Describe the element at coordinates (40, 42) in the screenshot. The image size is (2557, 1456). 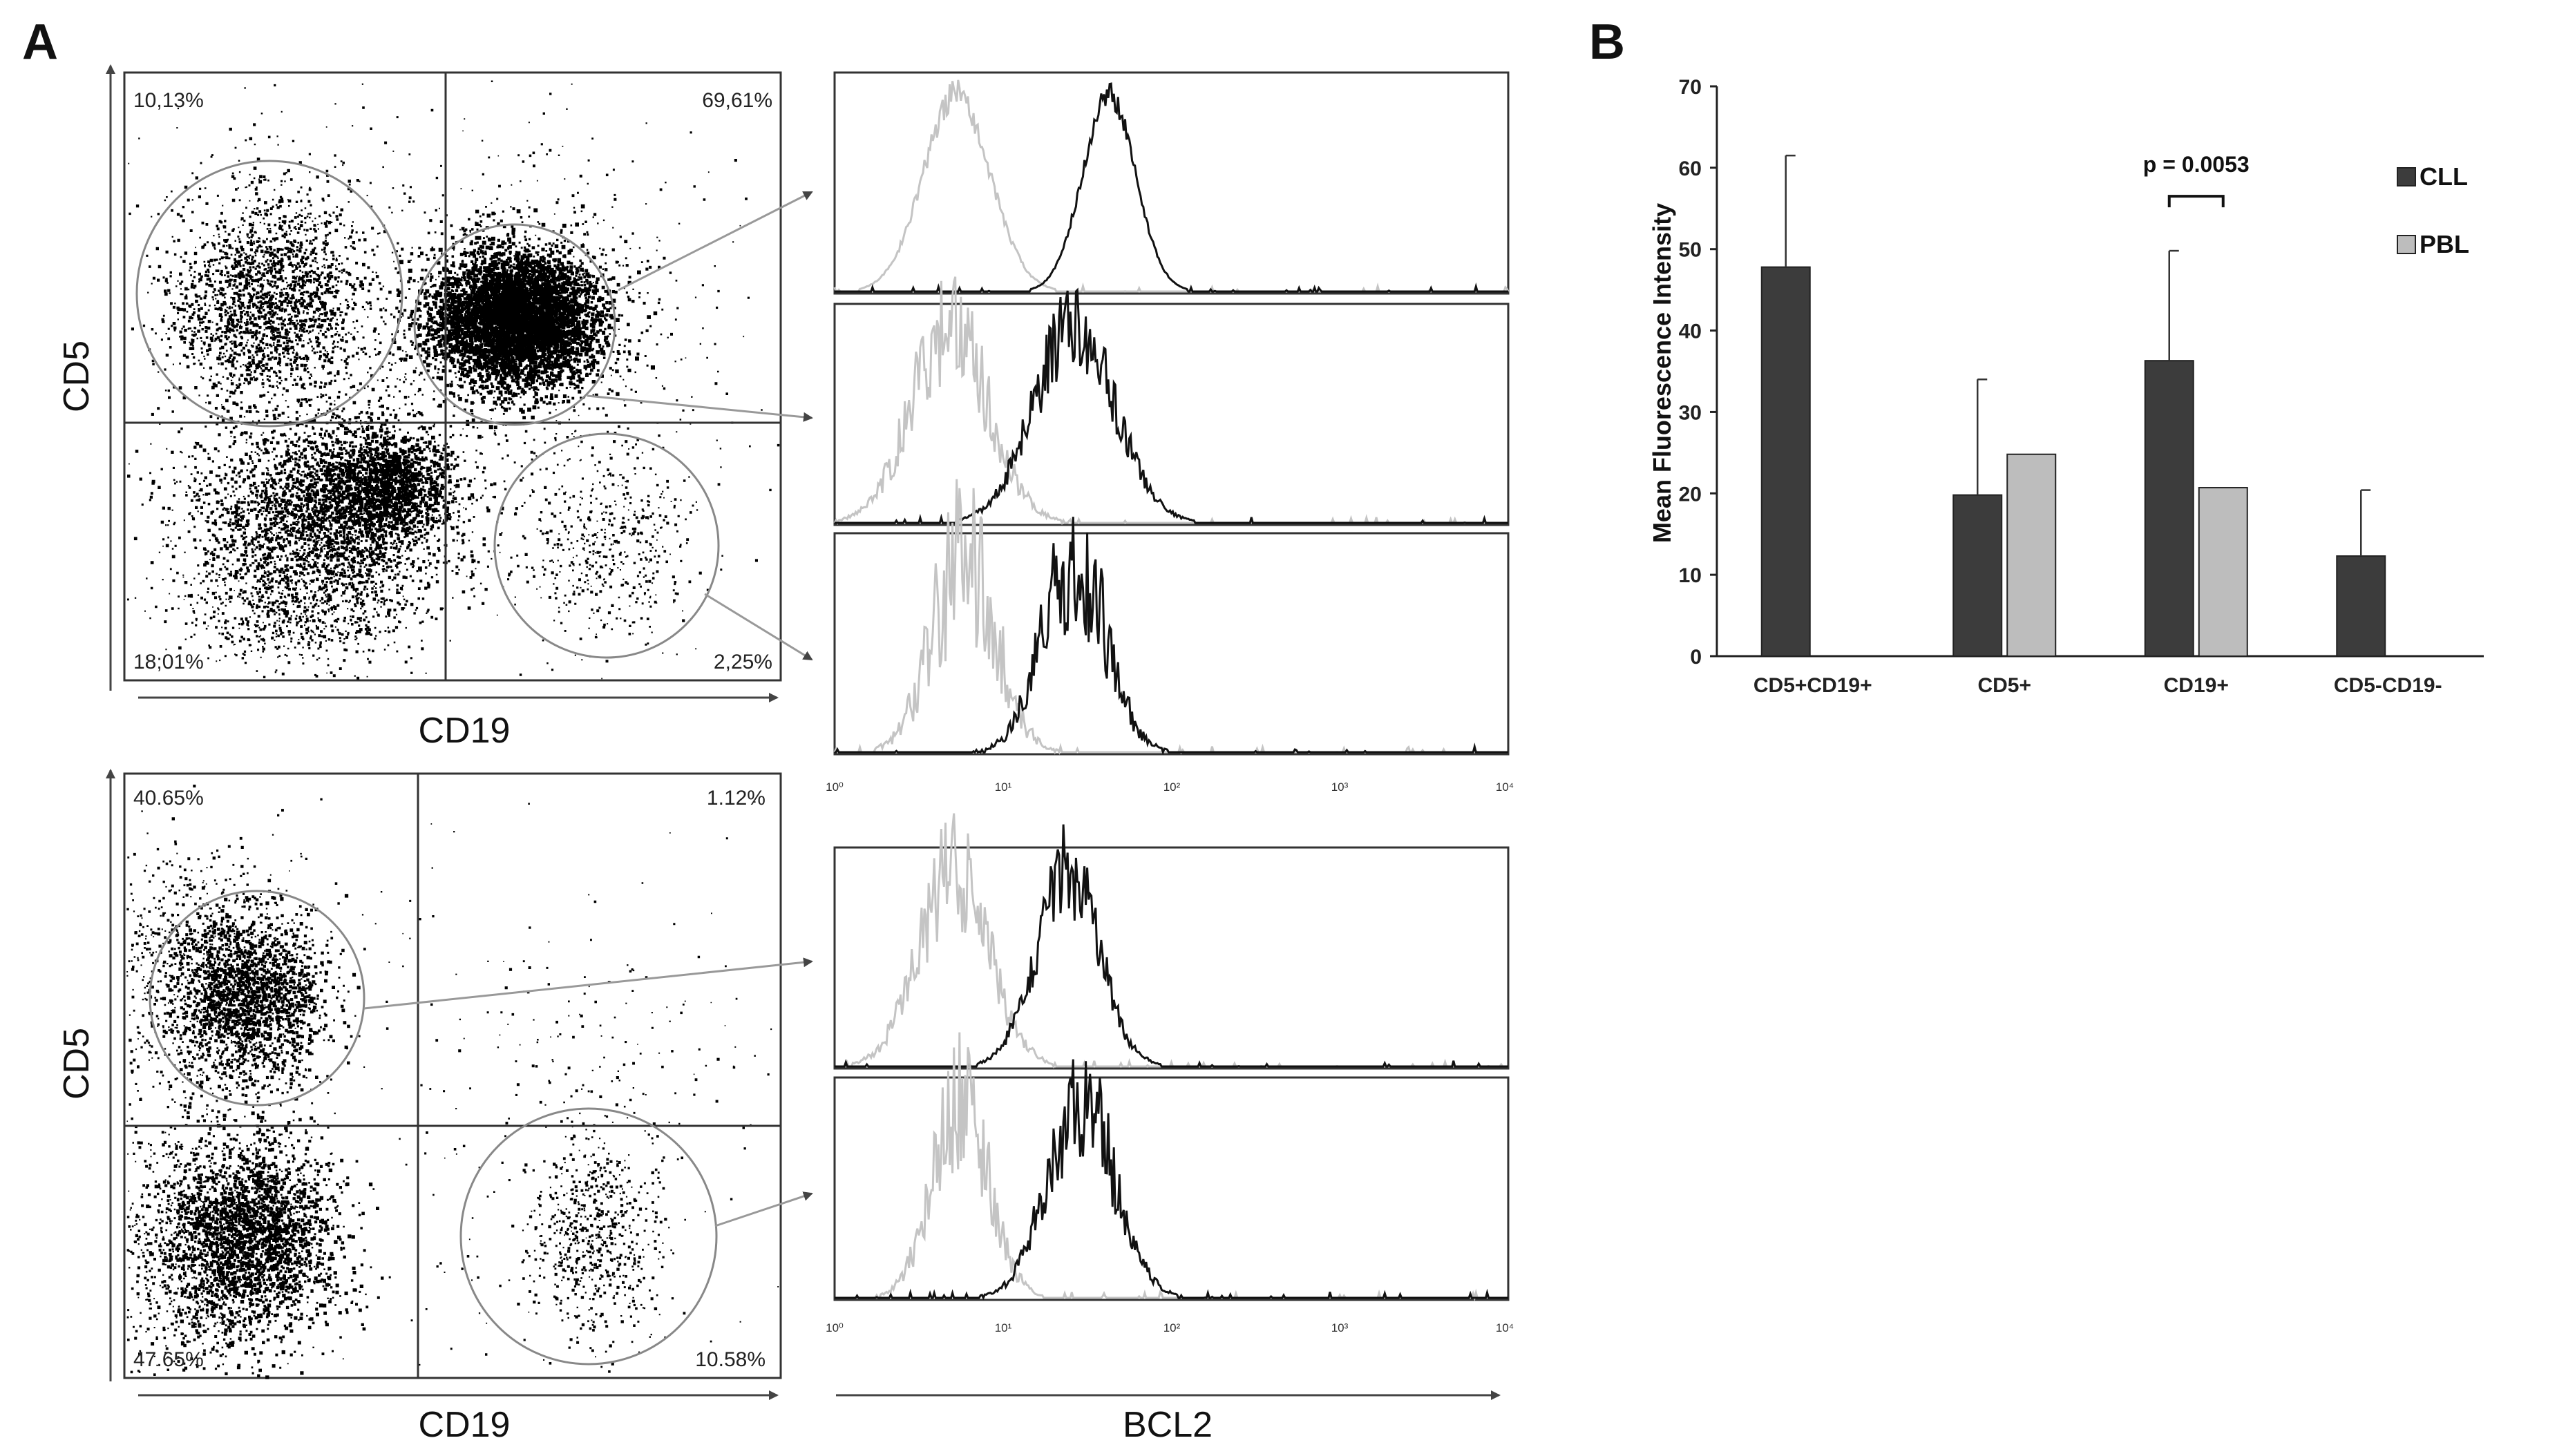
I see `panel-a-label: A` at that location.